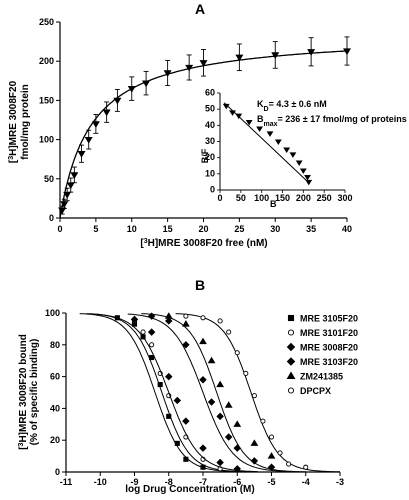 The image size is (409, 500). Describe the element at coordinates (189, 489) in the screenshot. I see `panel-b-x-axis-title: log Drug Concentration (M)` at that location.